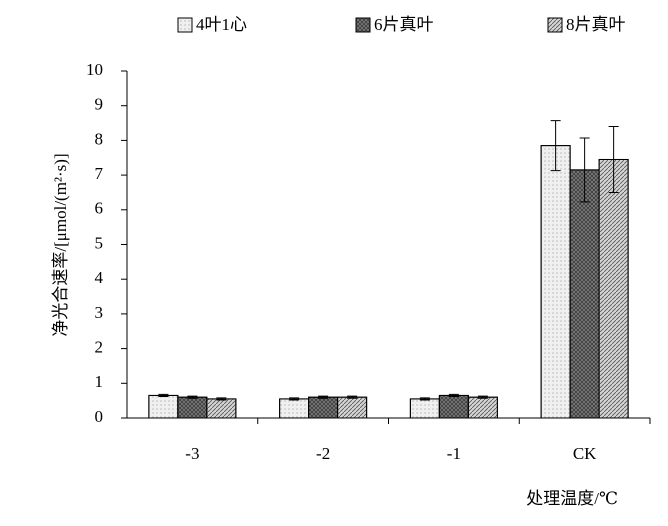 This screenshot has height=526, width=668. I want to click on x-tick-label: -2, so click(323, 453).